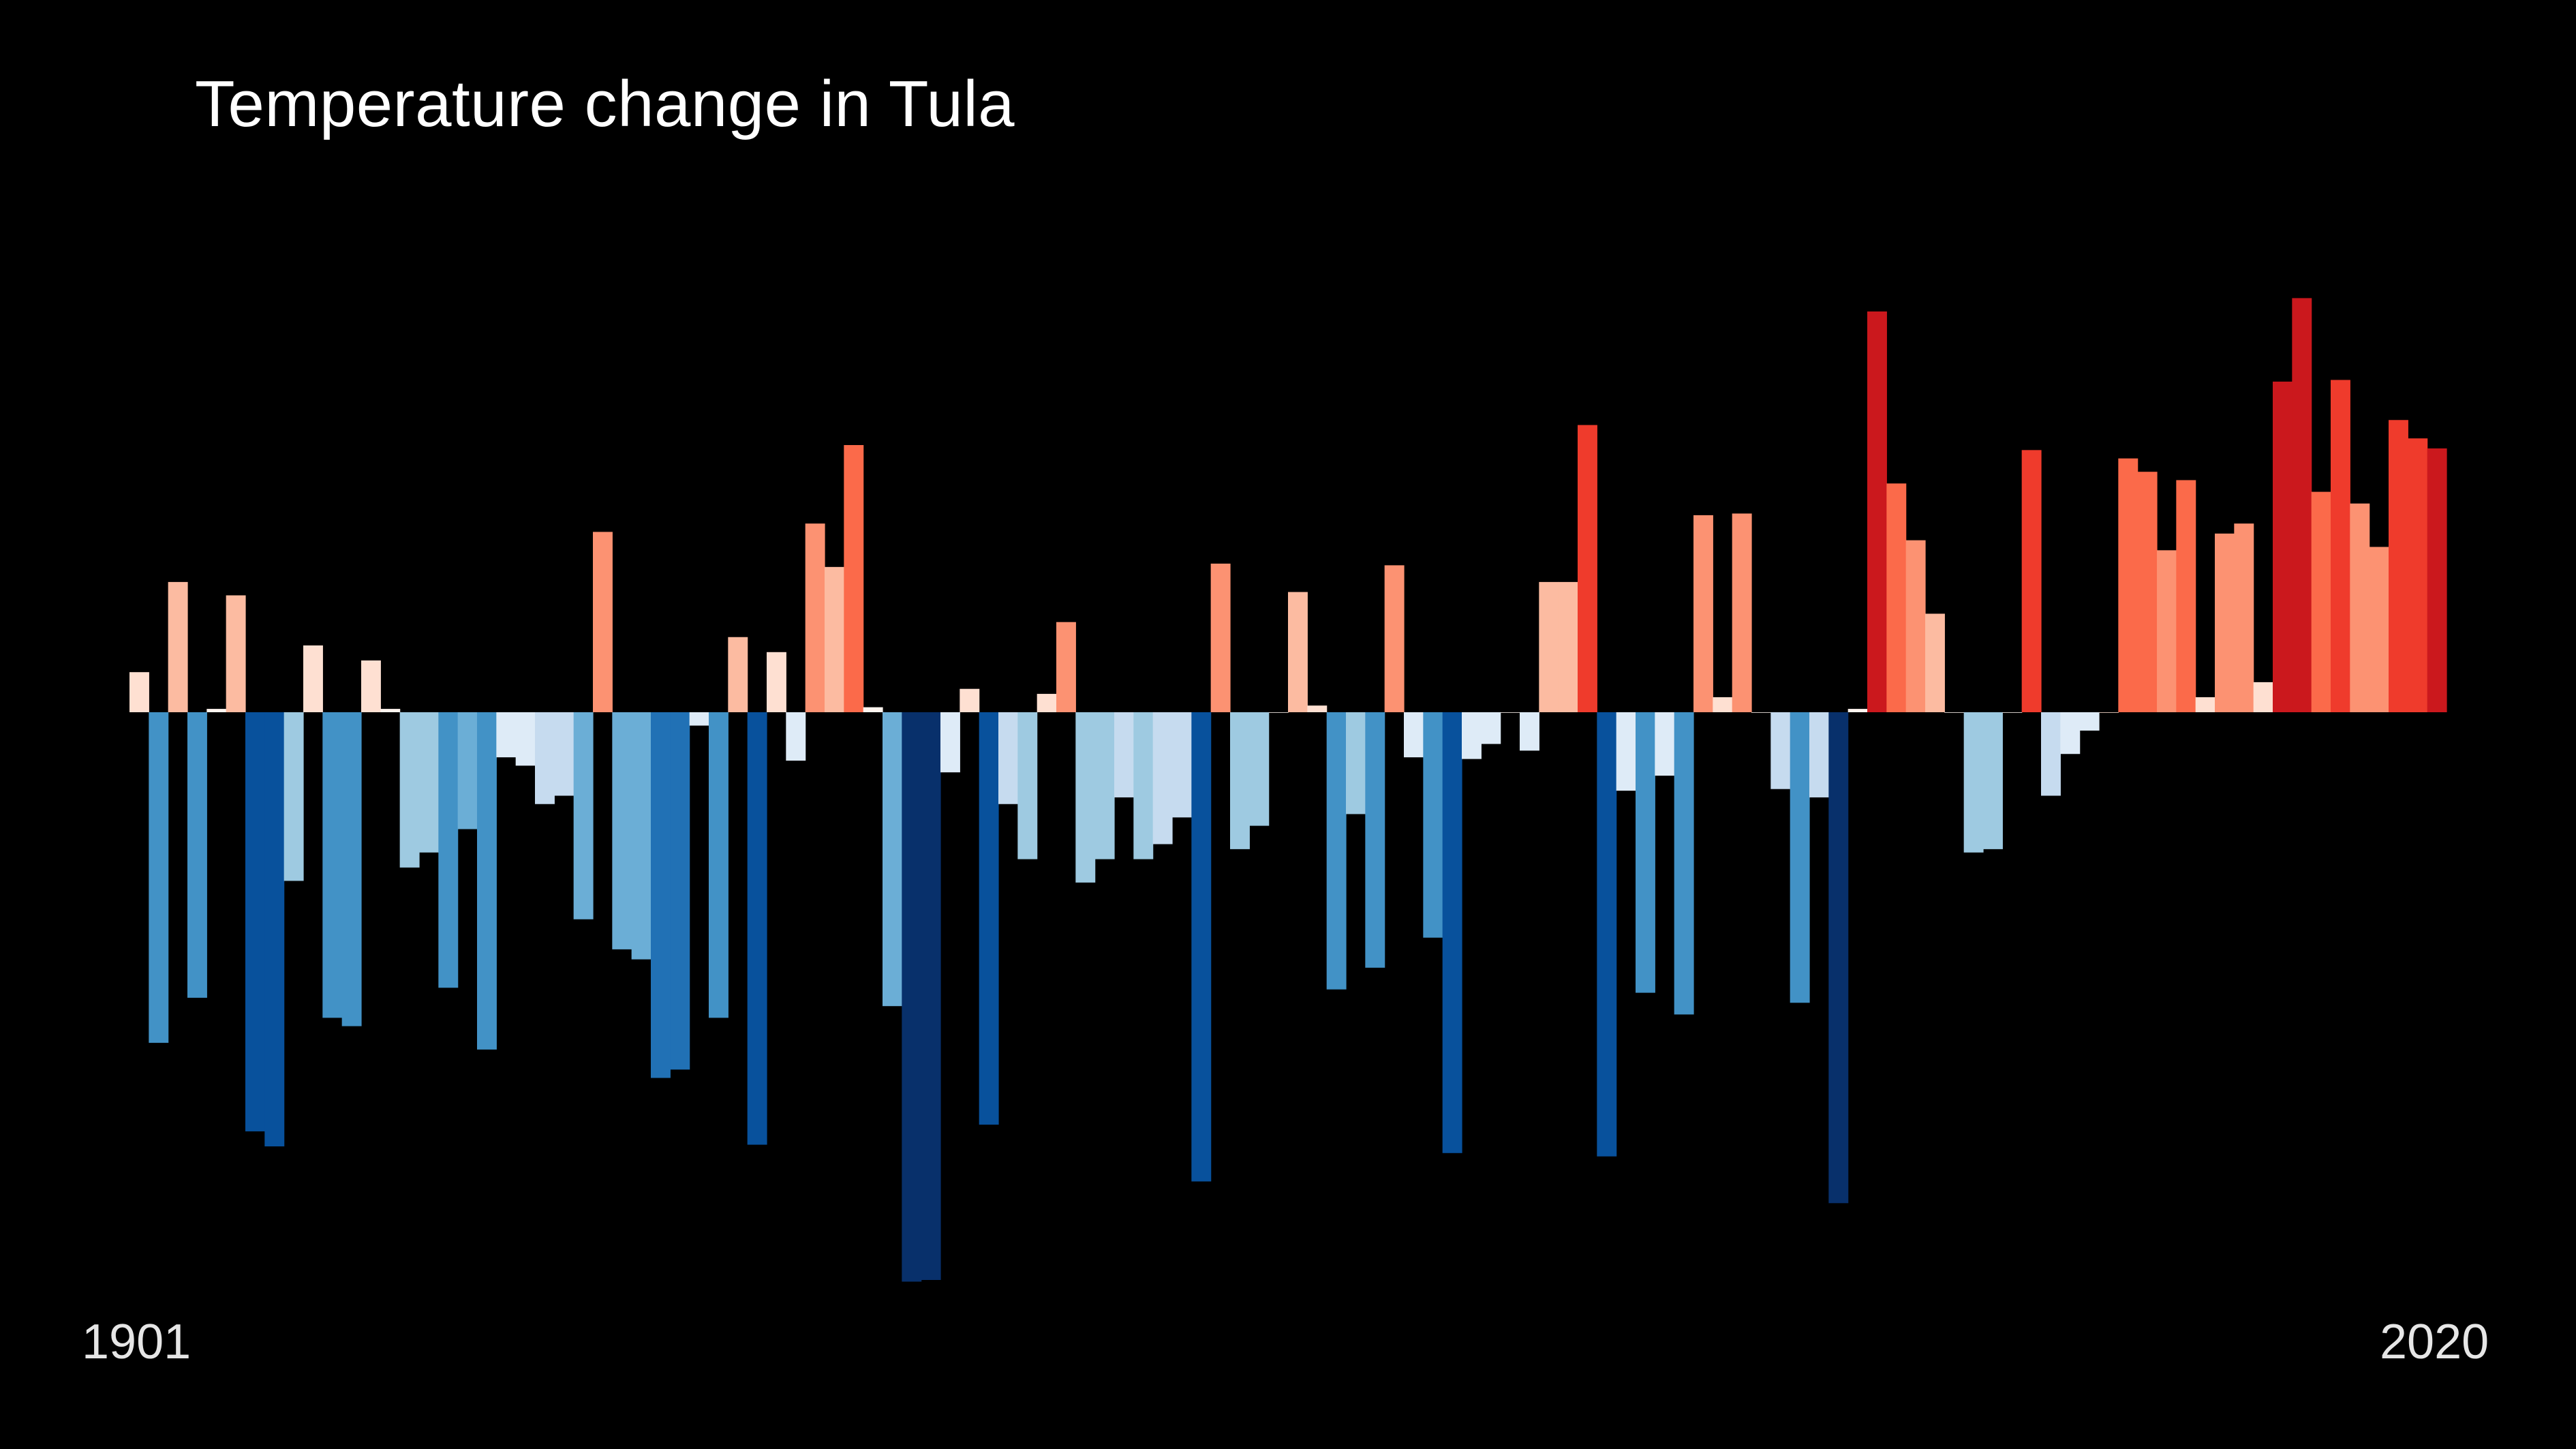  I want to click on bar-2016, so click(2360, 607).